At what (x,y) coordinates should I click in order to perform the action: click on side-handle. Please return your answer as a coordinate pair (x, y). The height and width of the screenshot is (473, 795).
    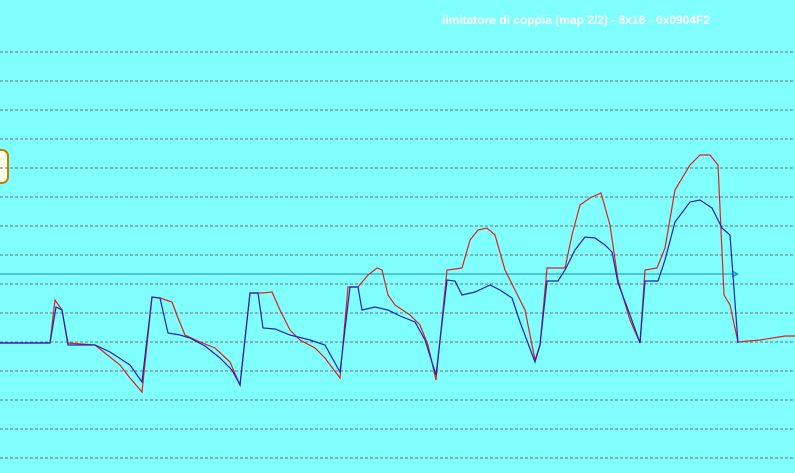
    Looking at the image, I should click on (4, 166).